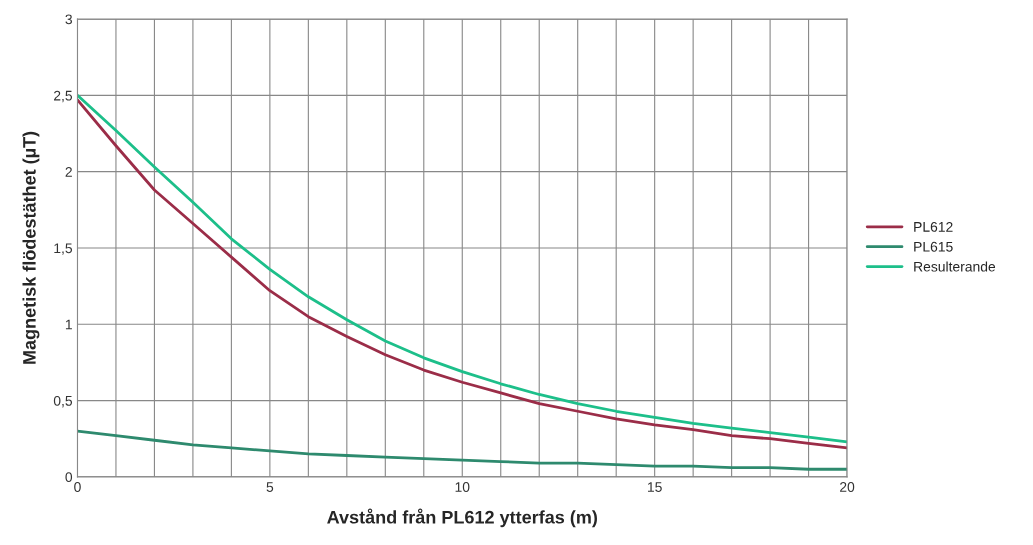 The image size is (1033, 545). What do you see at coordinates (847, 487) in the screenshot?
I see `x-tick-label: 20` at bounding box center [847, 487].